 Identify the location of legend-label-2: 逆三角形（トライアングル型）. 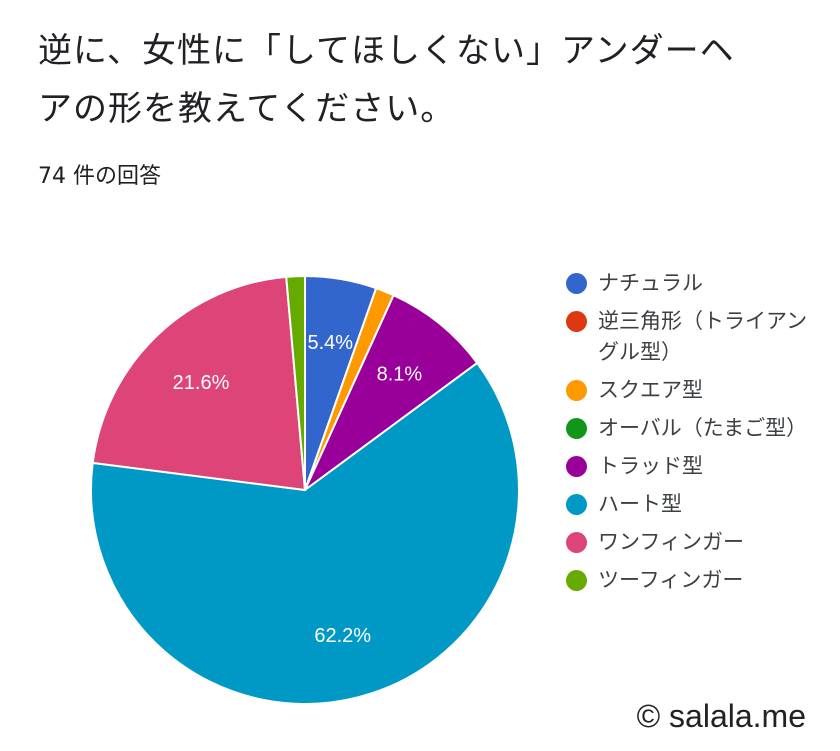
(703, 336).